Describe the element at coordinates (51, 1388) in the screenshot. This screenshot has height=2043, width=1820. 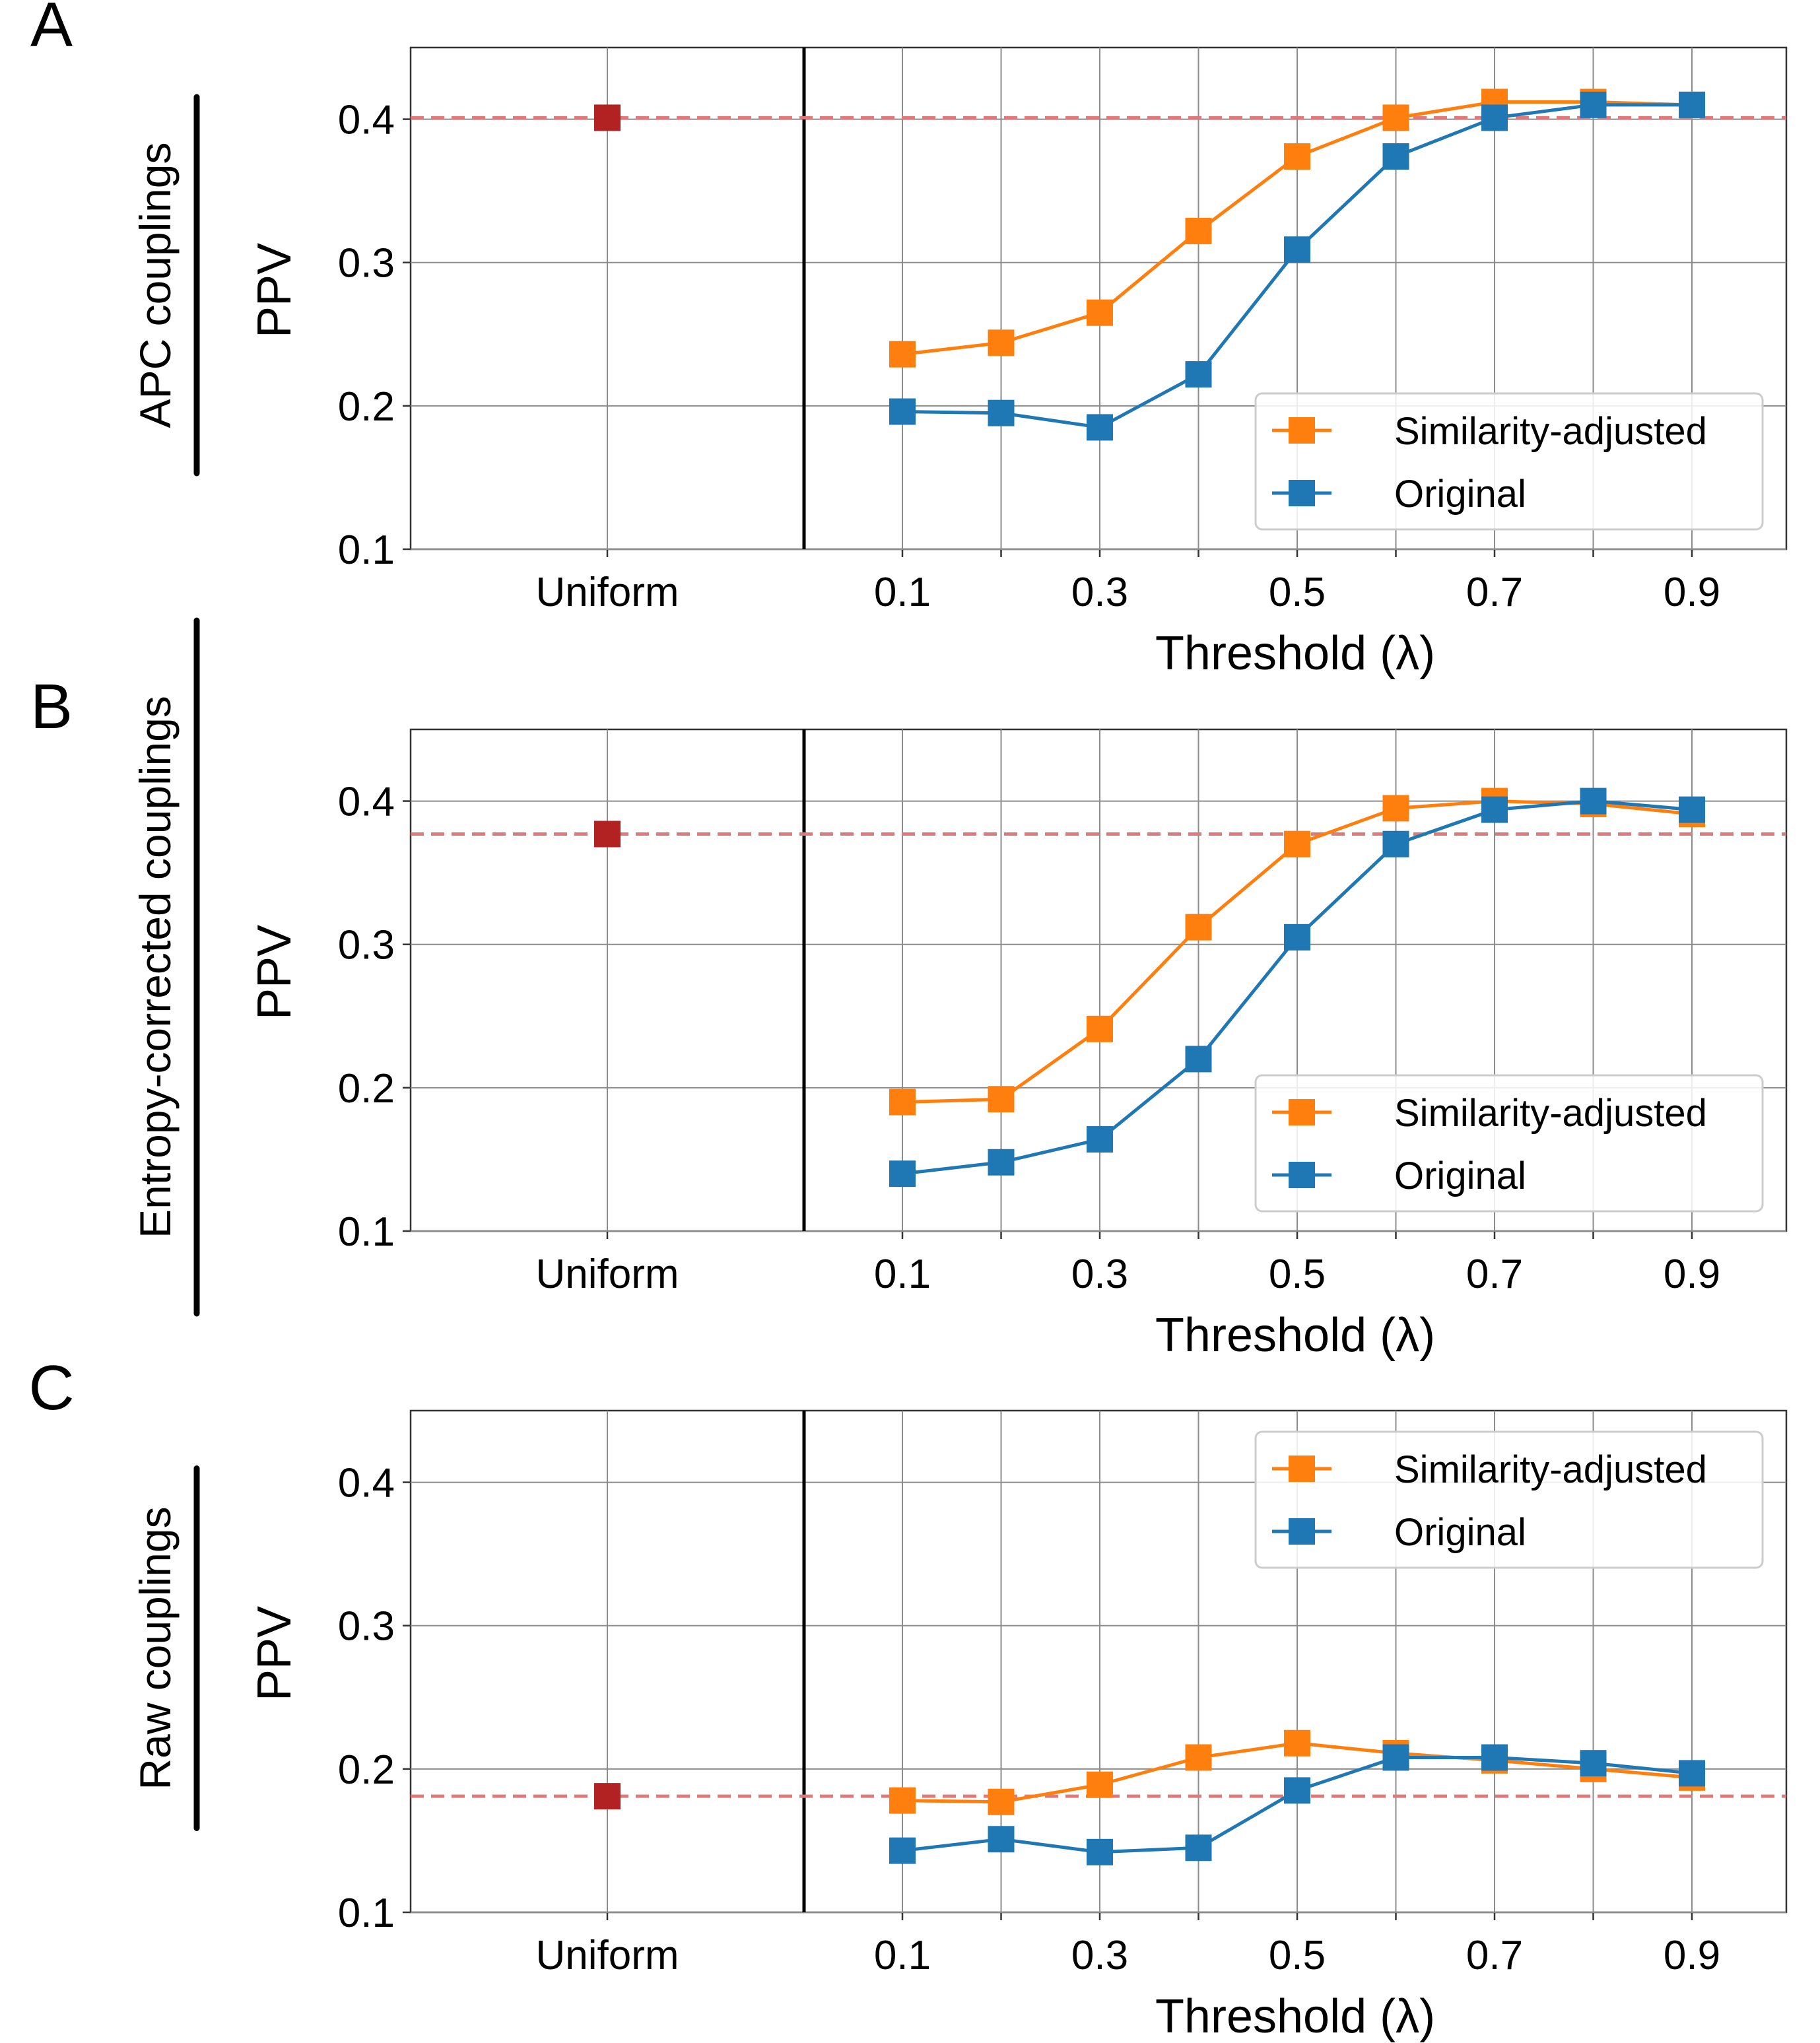
I see `panel-letter: C` at that location.